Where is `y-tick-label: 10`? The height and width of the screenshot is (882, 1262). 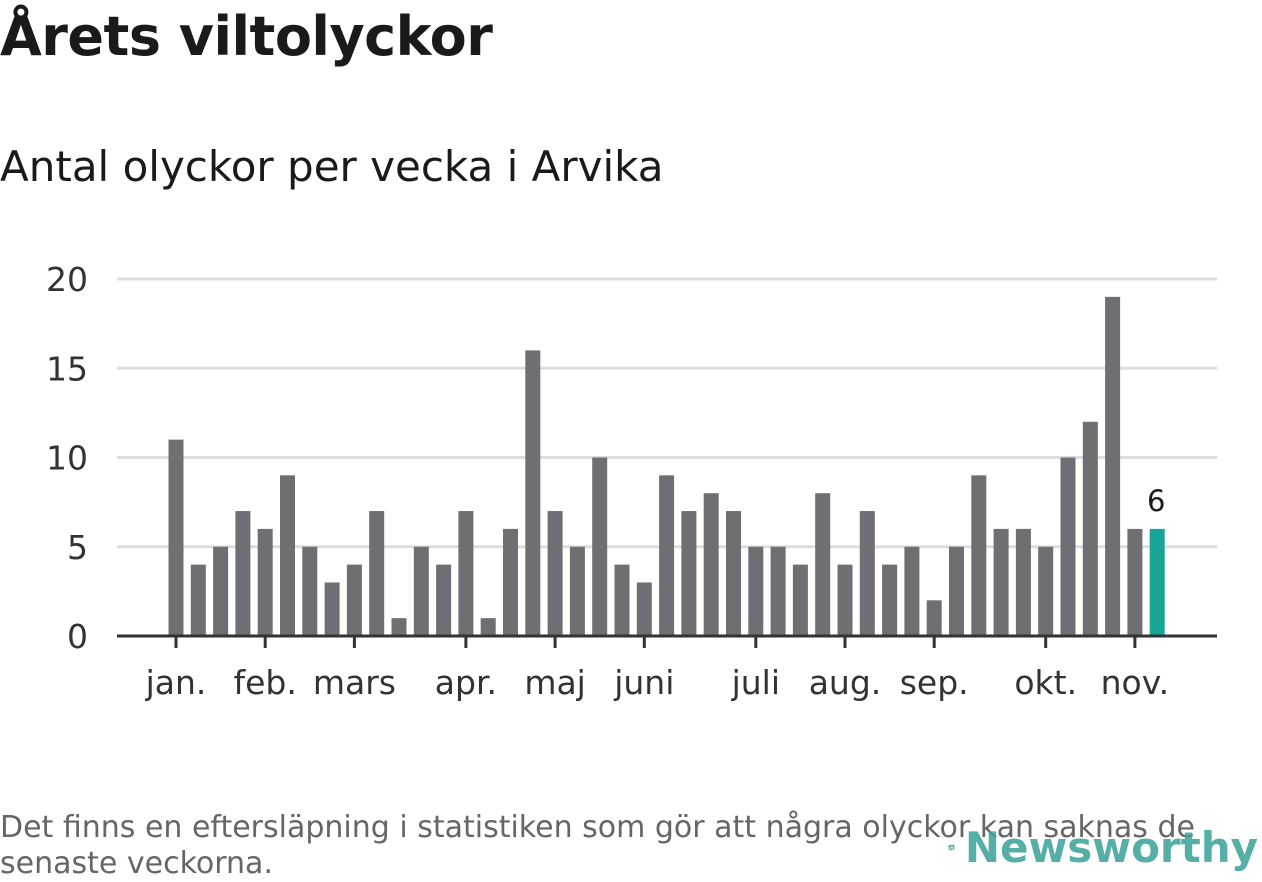 y-tick-label: 10 is located at coordinates (67, 458).